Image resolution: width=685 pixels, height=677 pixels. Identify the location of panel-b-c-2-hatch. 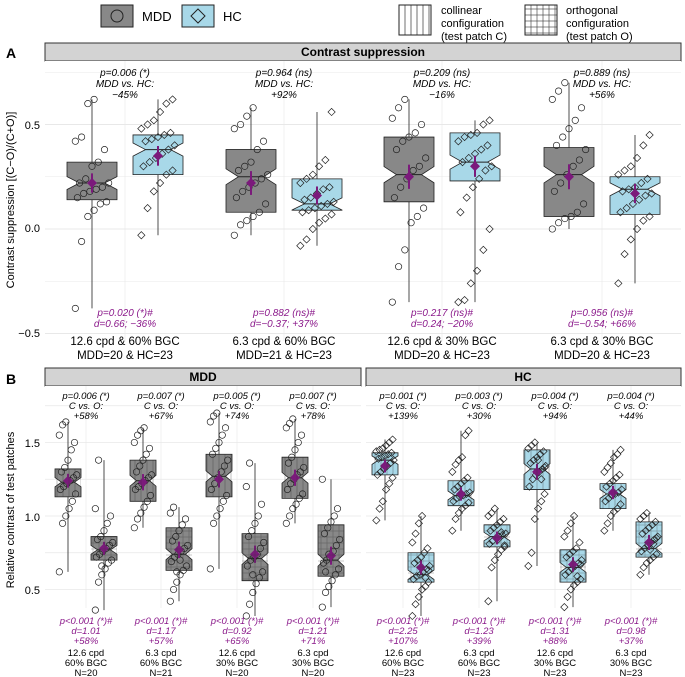
(219, 475).